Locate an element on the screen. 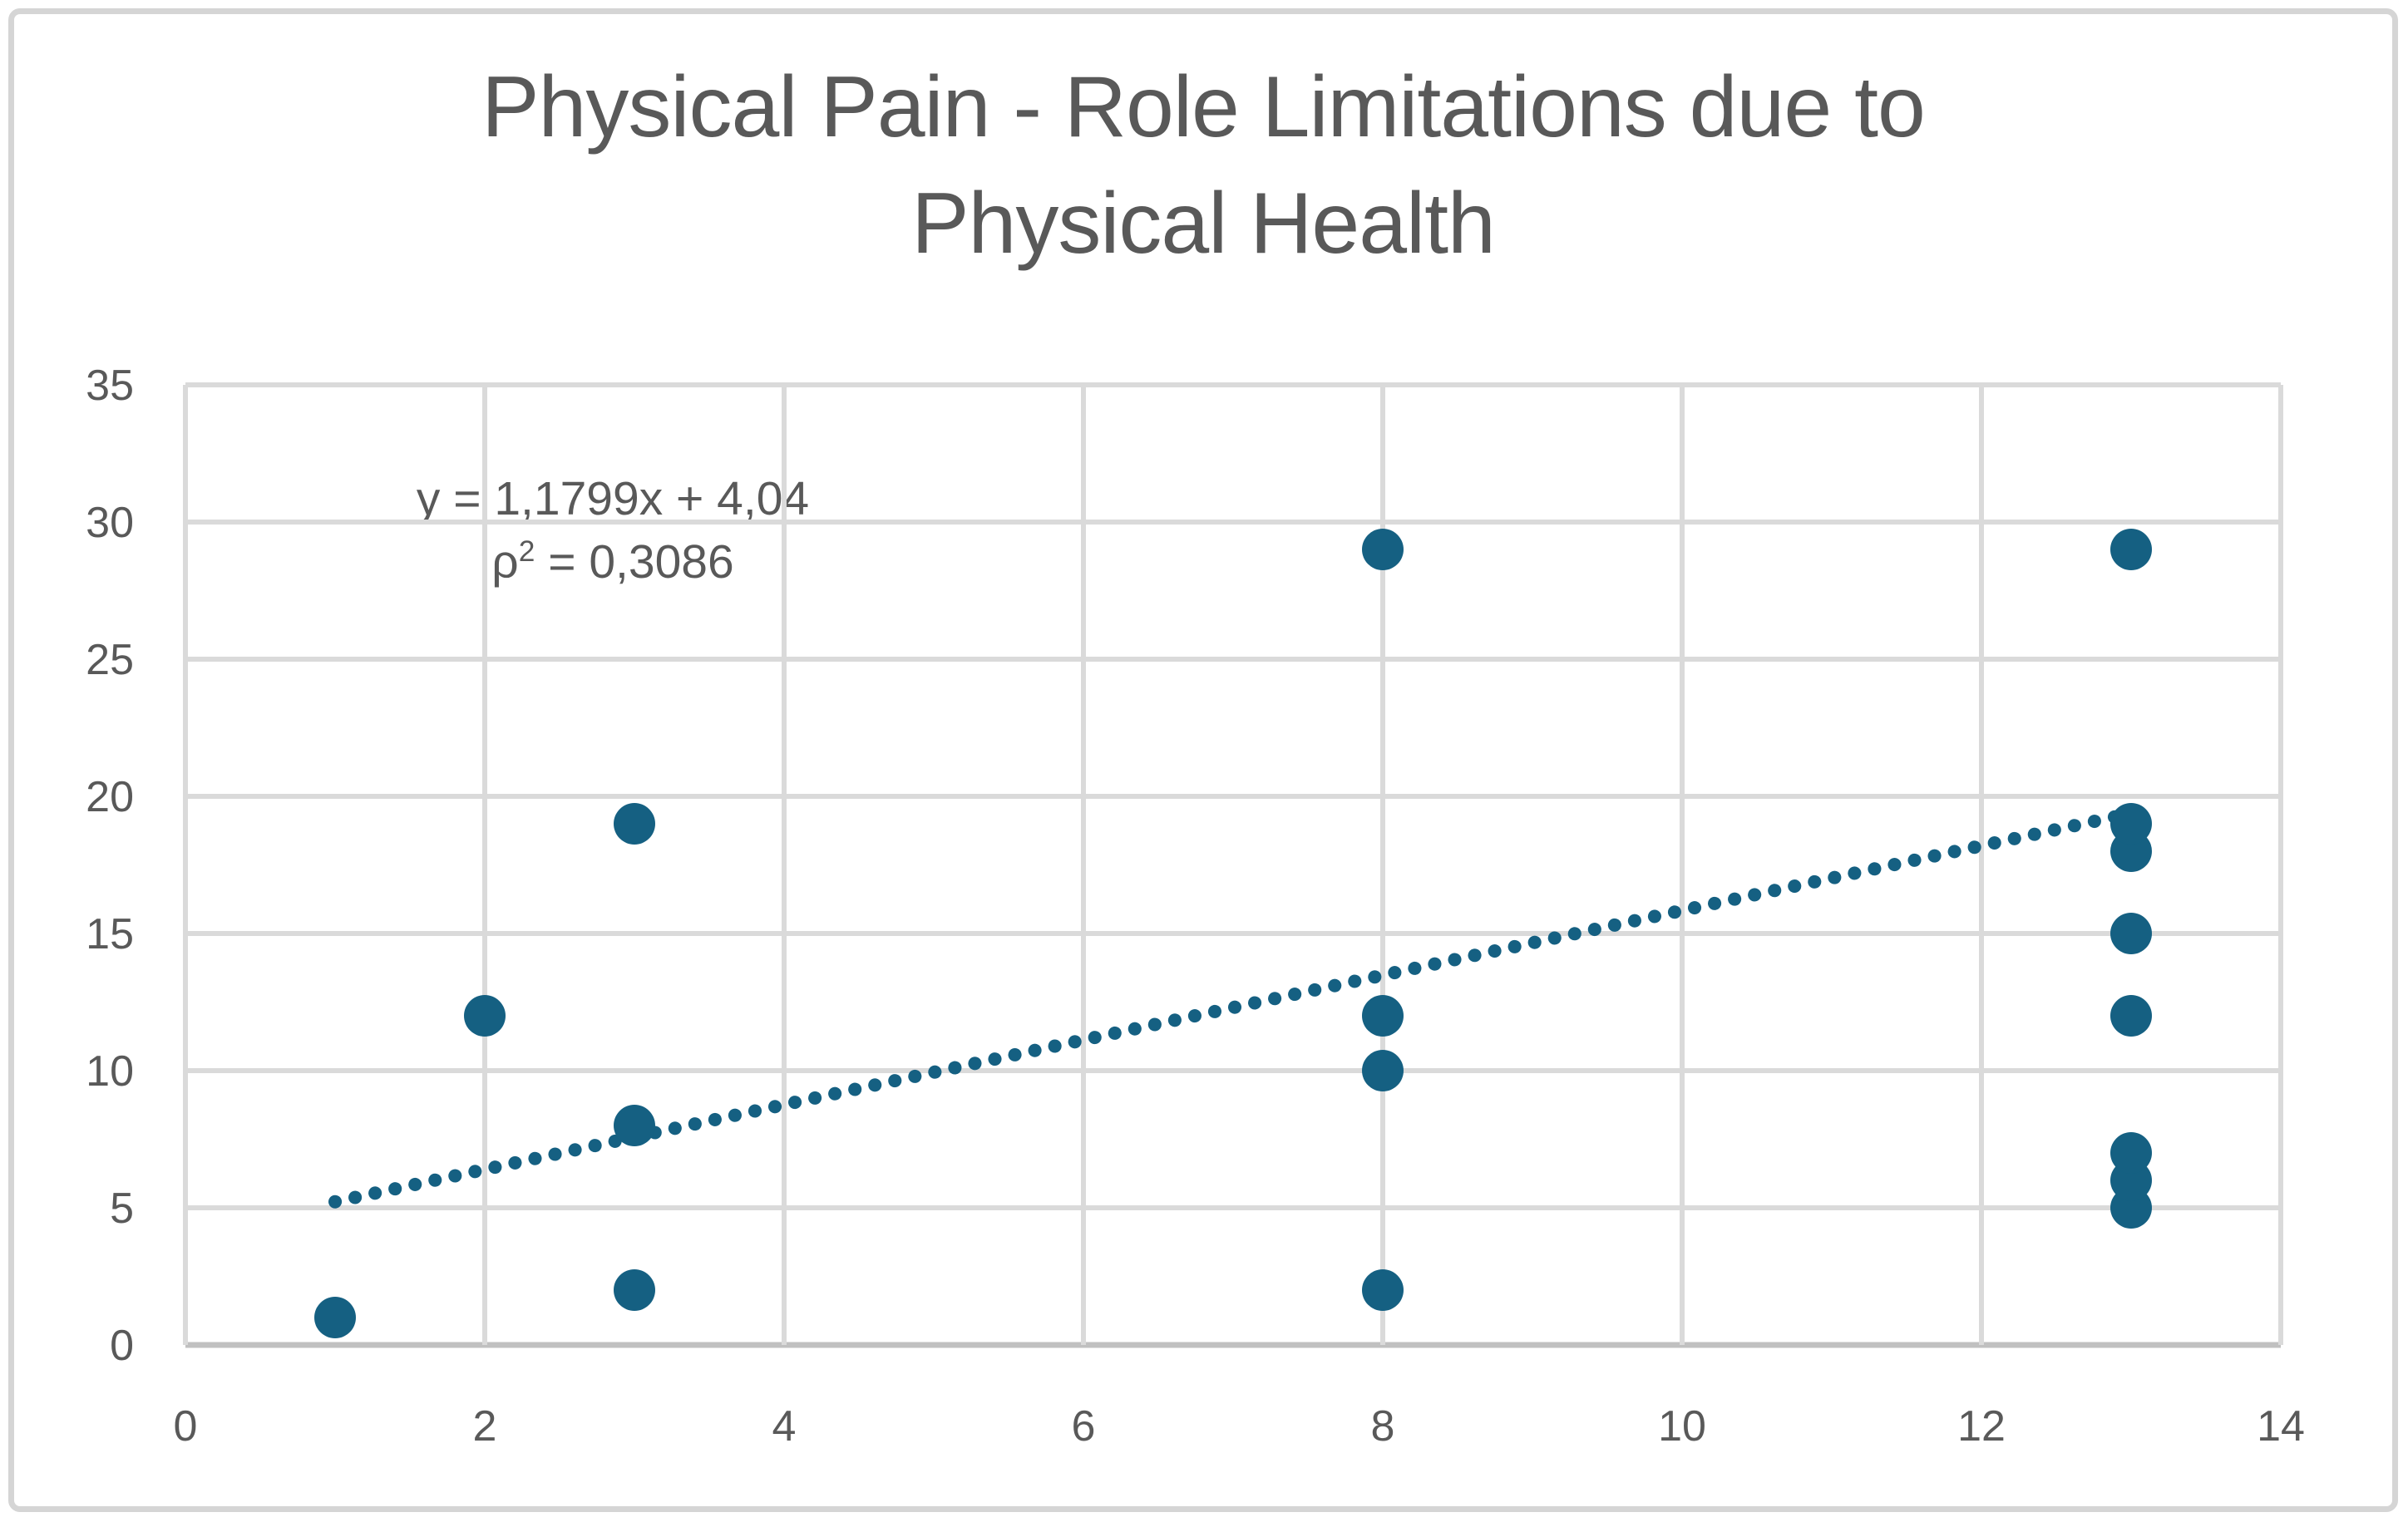  x-axis-tick-label: 6 is located at coordinates (1084, 1426).